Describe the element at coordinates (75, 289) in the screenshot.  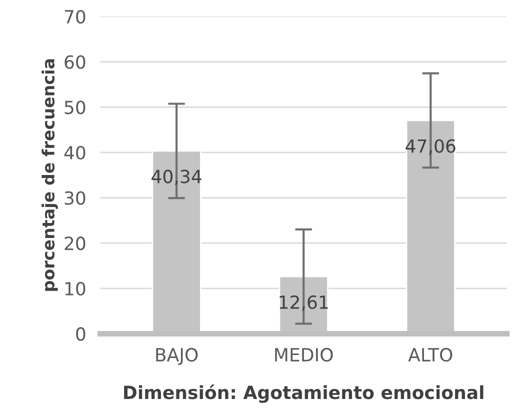
I see `y-tick-label: 10` at that location.